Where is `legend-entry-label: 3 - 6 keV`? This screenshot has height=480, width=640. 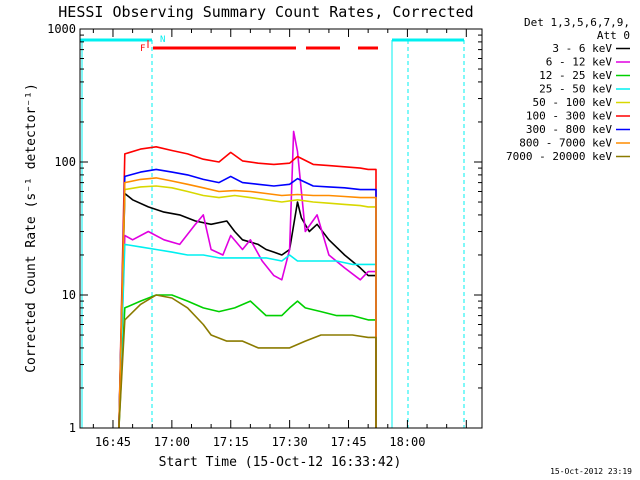 legend-entry-label: 3 - 6 keV is located at coordinates (582, 48).